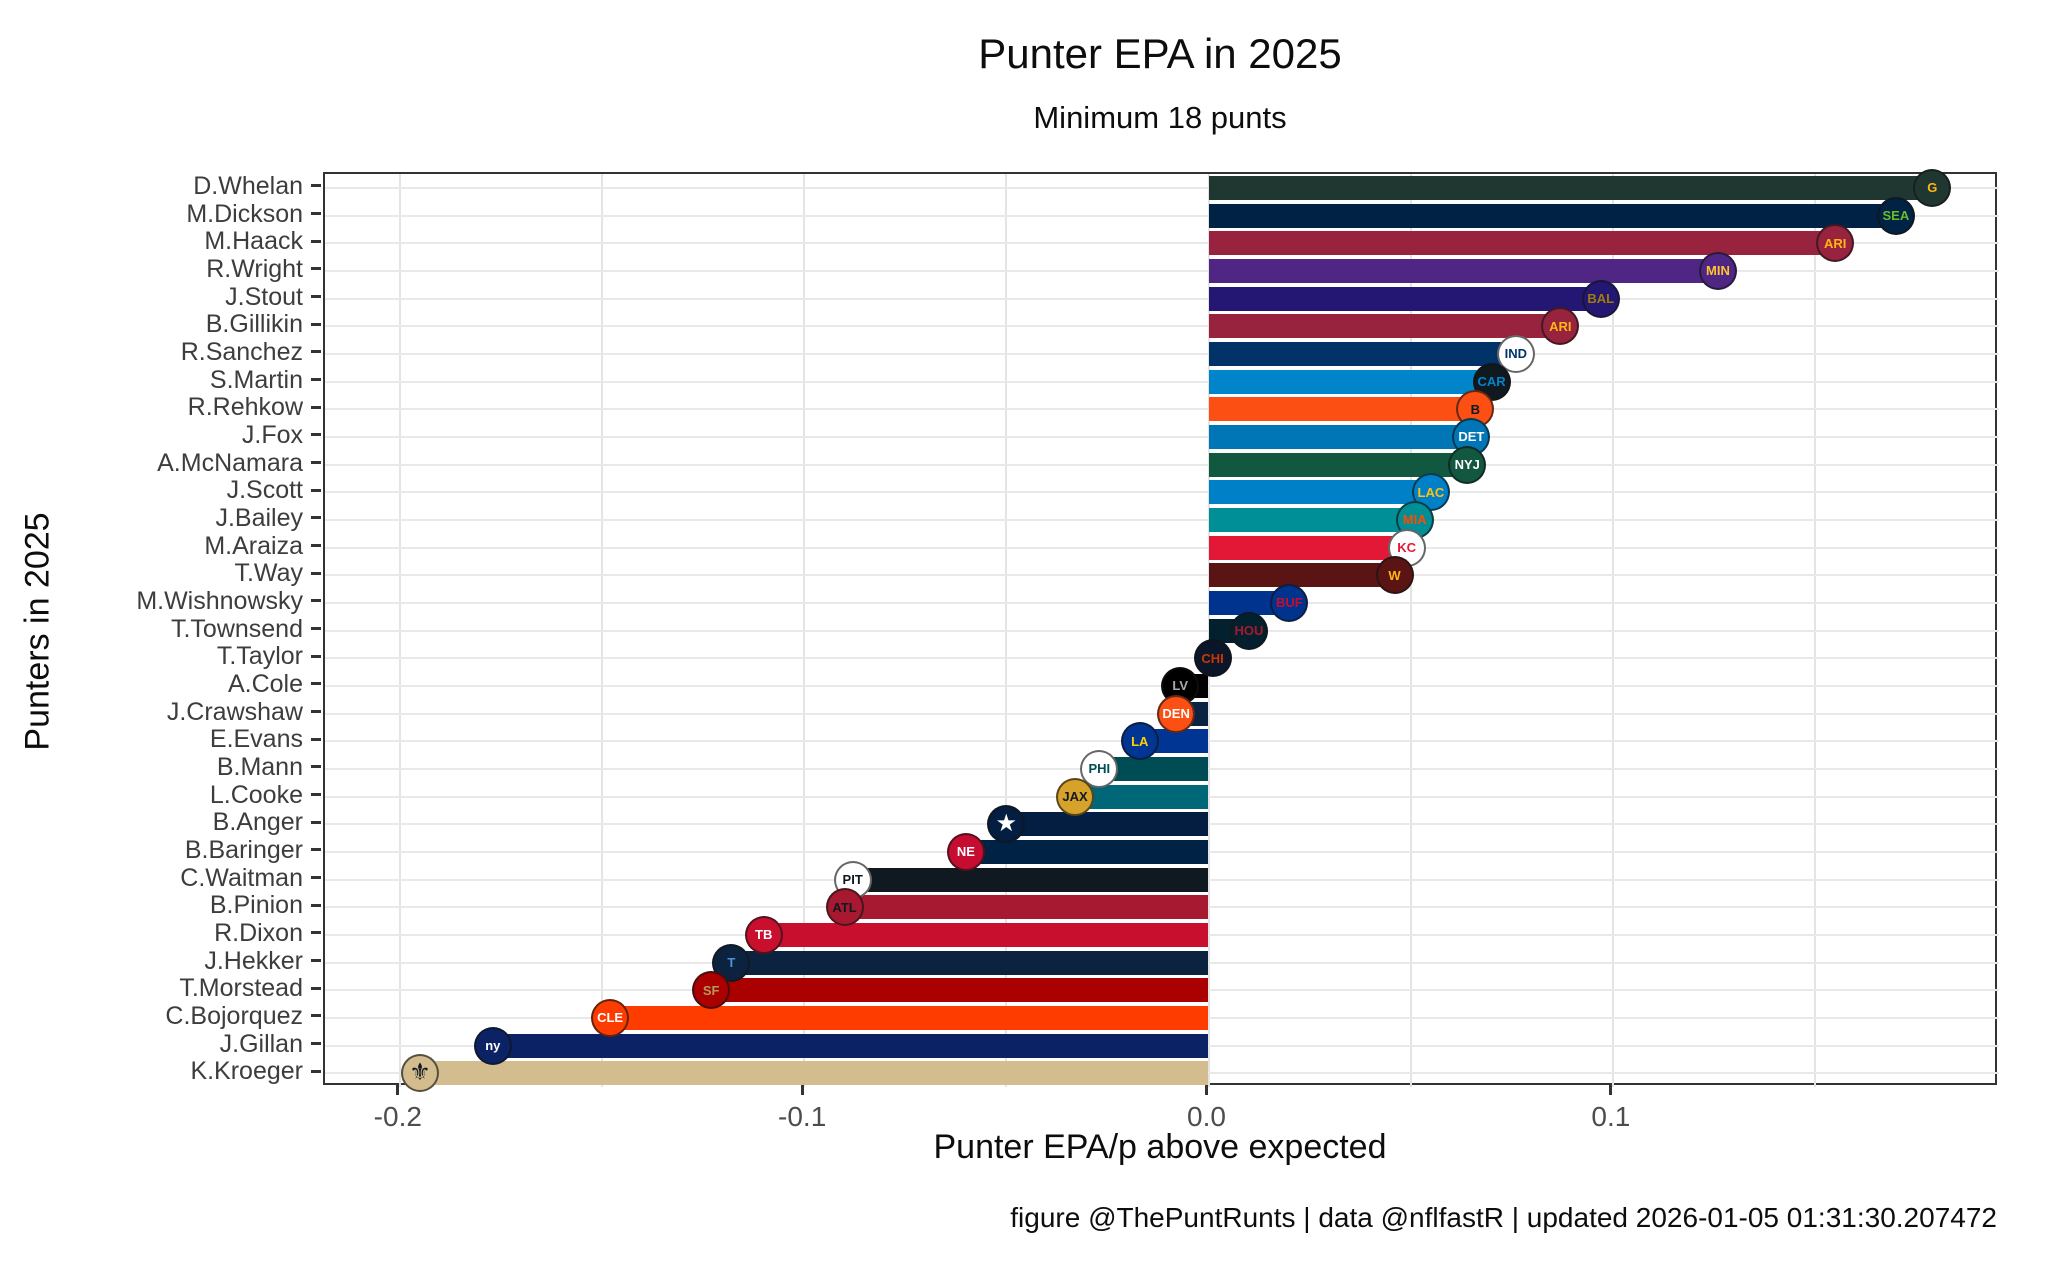  What do you see at coordinates (1212, 658) in the screenshot?
I see `bears-logo: CHI` at bounding box center [1212, 658].